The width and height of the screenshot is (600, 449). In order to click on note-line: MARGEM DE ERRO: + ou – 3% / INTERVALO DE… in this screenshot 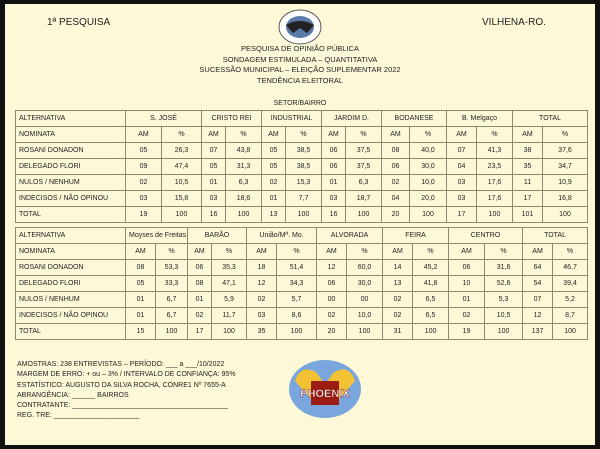, I will do `click(126, 375)`.